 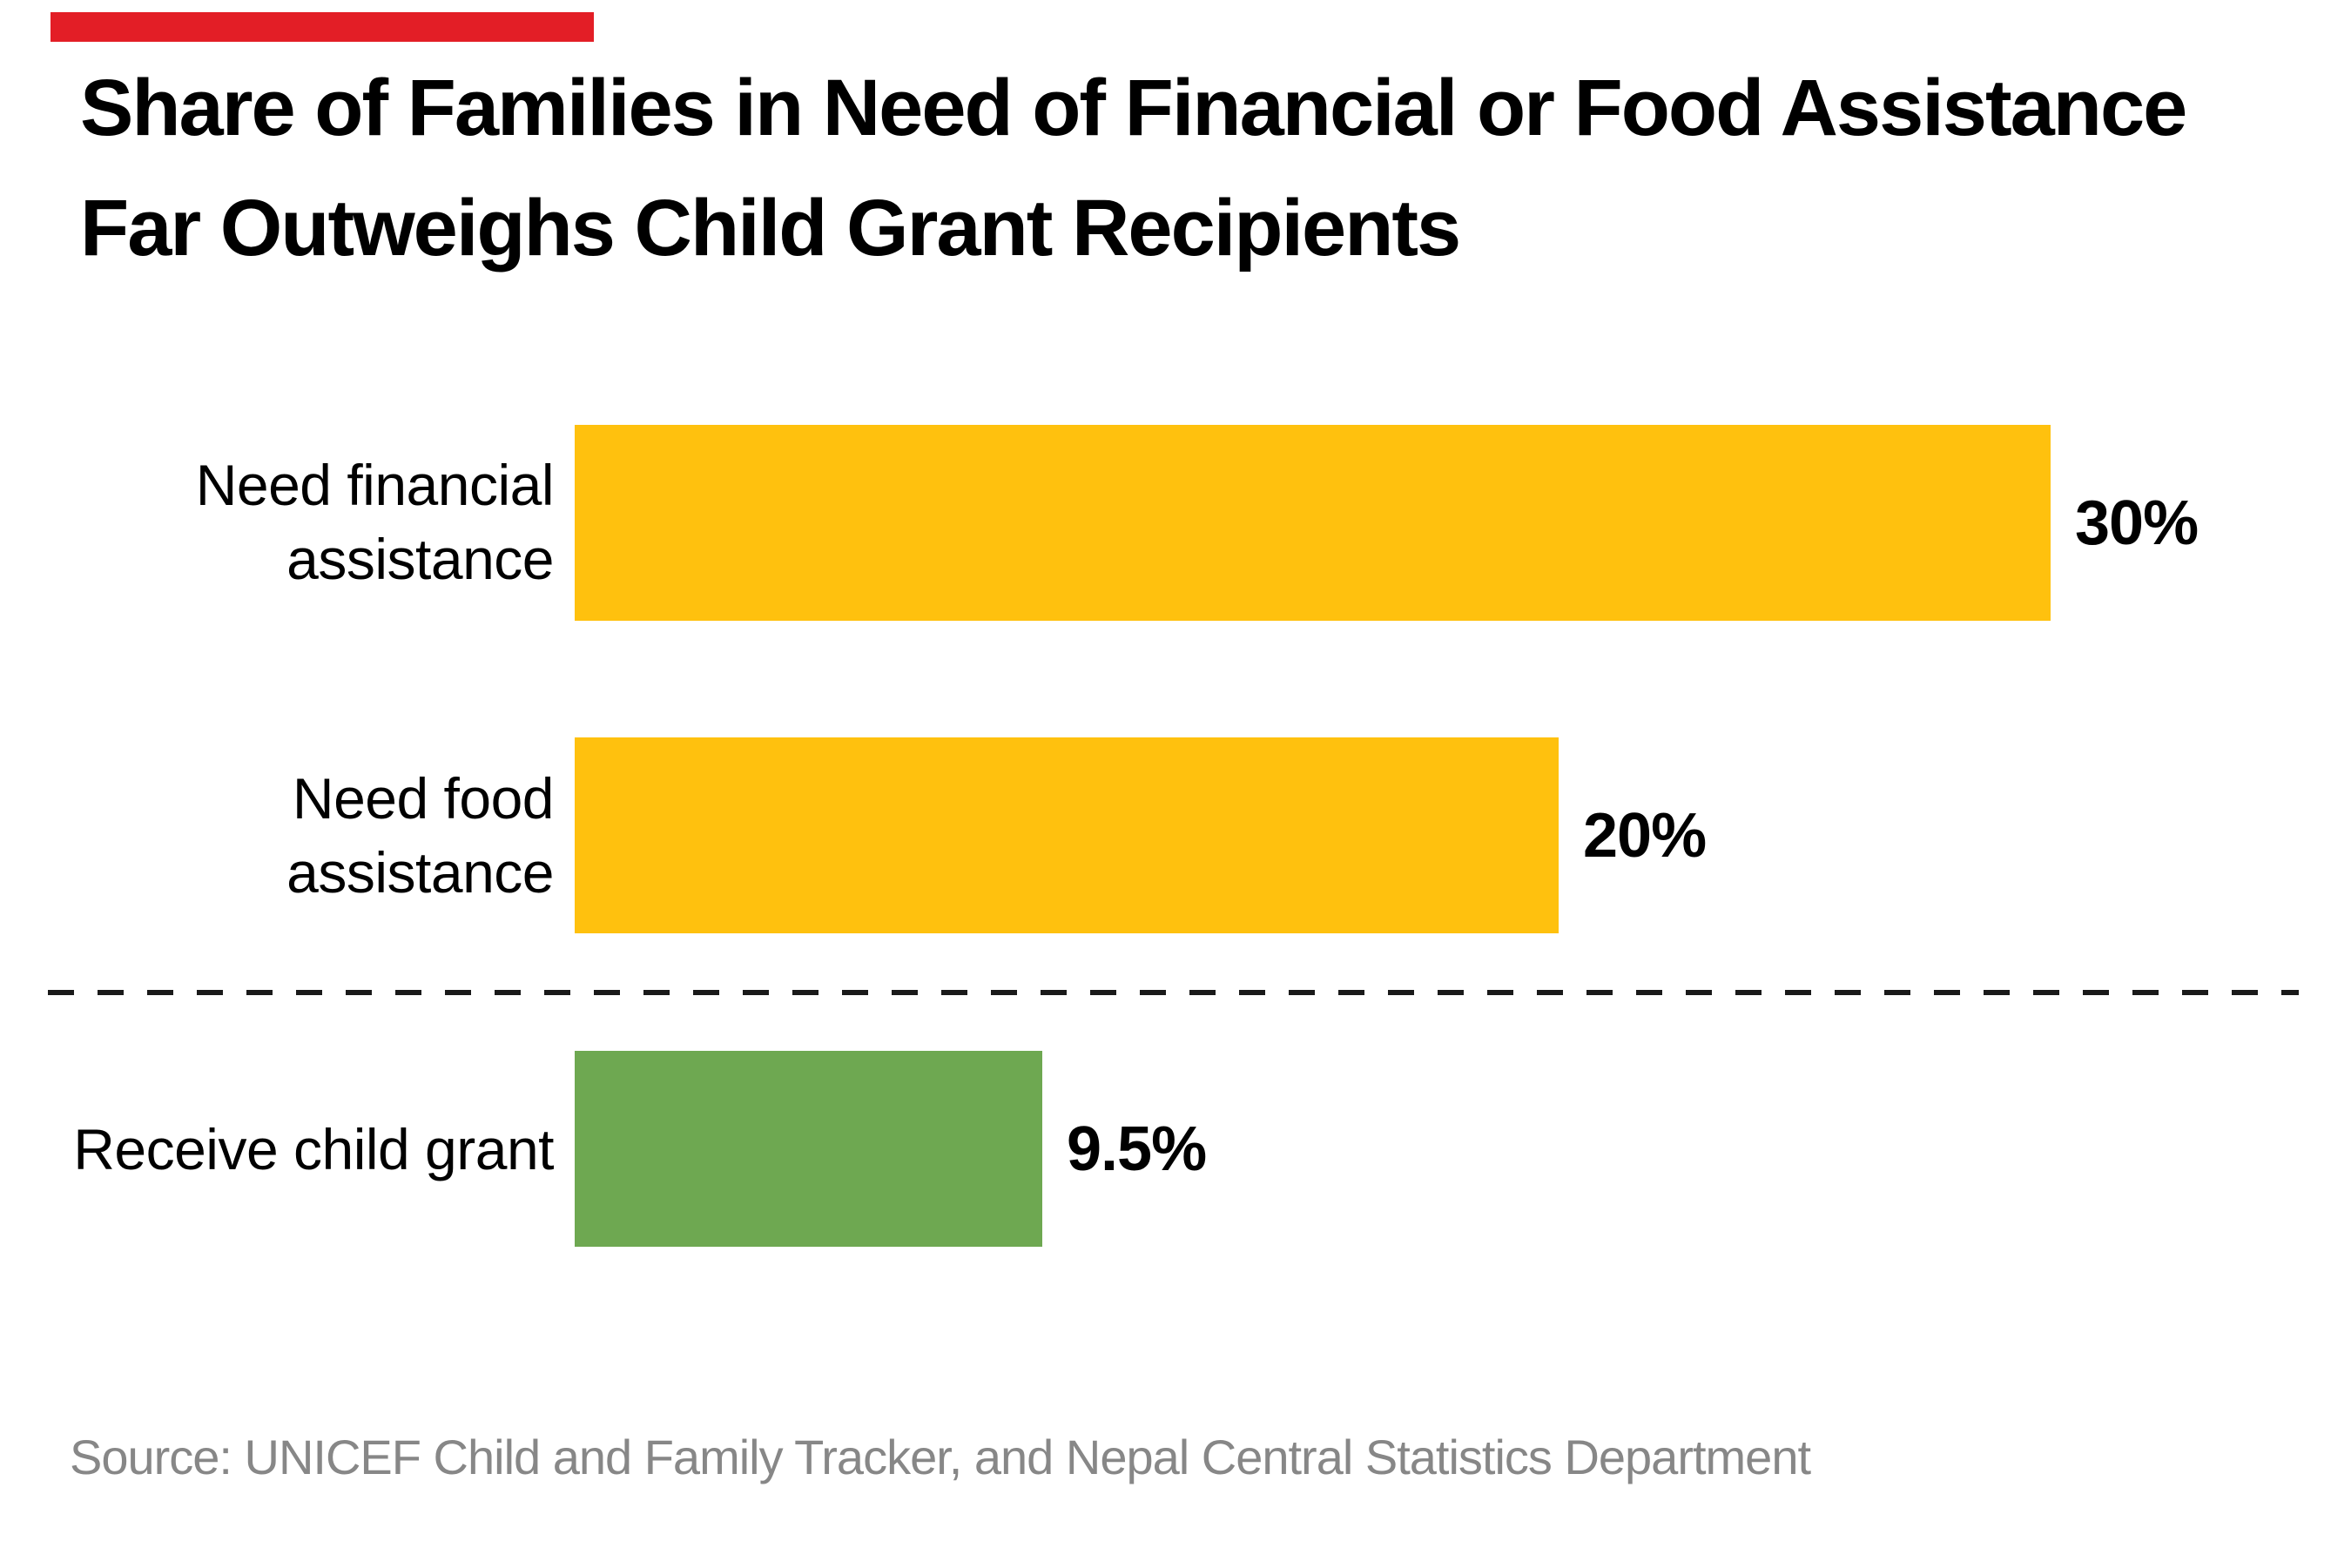 What do you see at coordinates (1313, 523) in the screenshot?
I see `bar-need-financial-assistance` at bounding box center [1313, 523].